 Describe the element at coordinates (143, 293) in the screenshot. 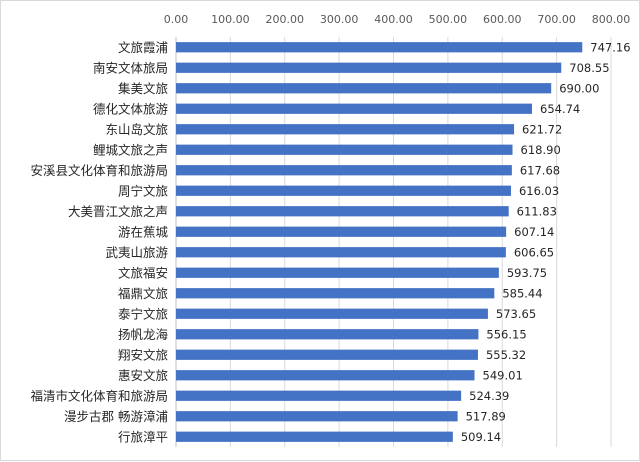

I see `category-label: 福鼎文旅` at that location.